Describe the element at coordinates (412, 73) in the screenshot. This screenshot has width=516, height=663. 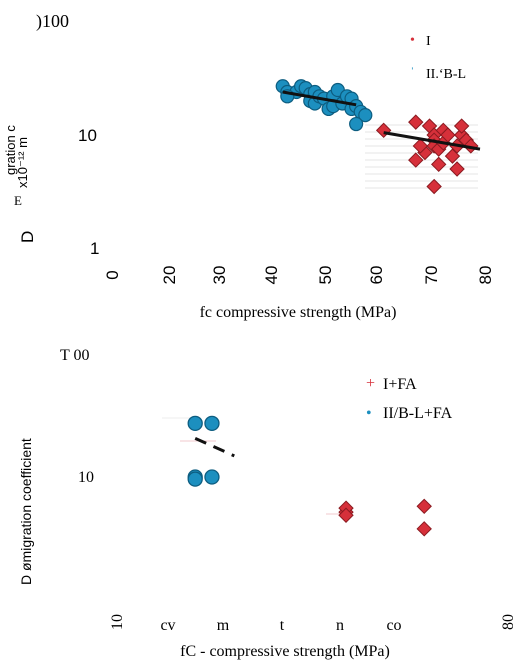
I see `legend-marker-blue-dot: ˈ` at that location.